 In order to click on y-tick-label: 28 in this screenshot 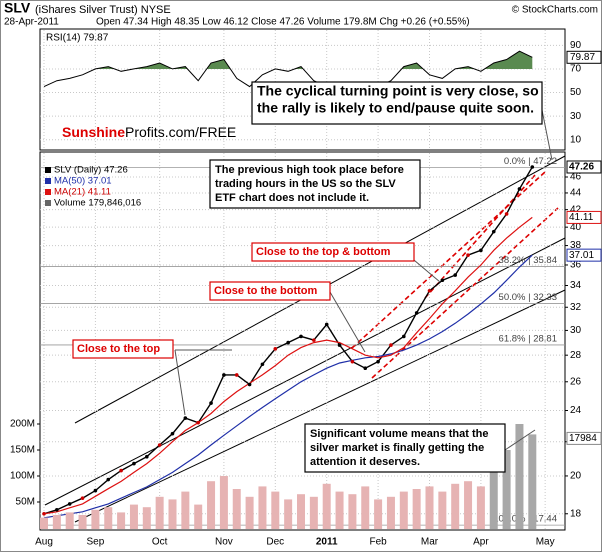, I will do `click(576, 355)`.